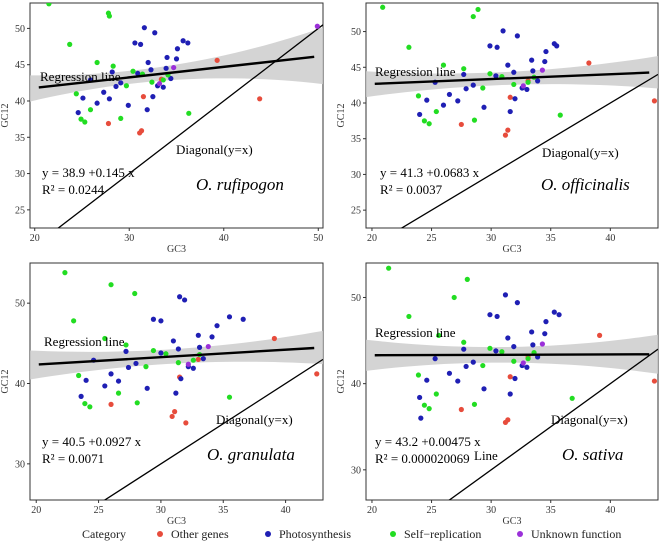 The height and width of the screenshot is (544, 661). I want to click on y-tick-label: 40, so click(20, 101).